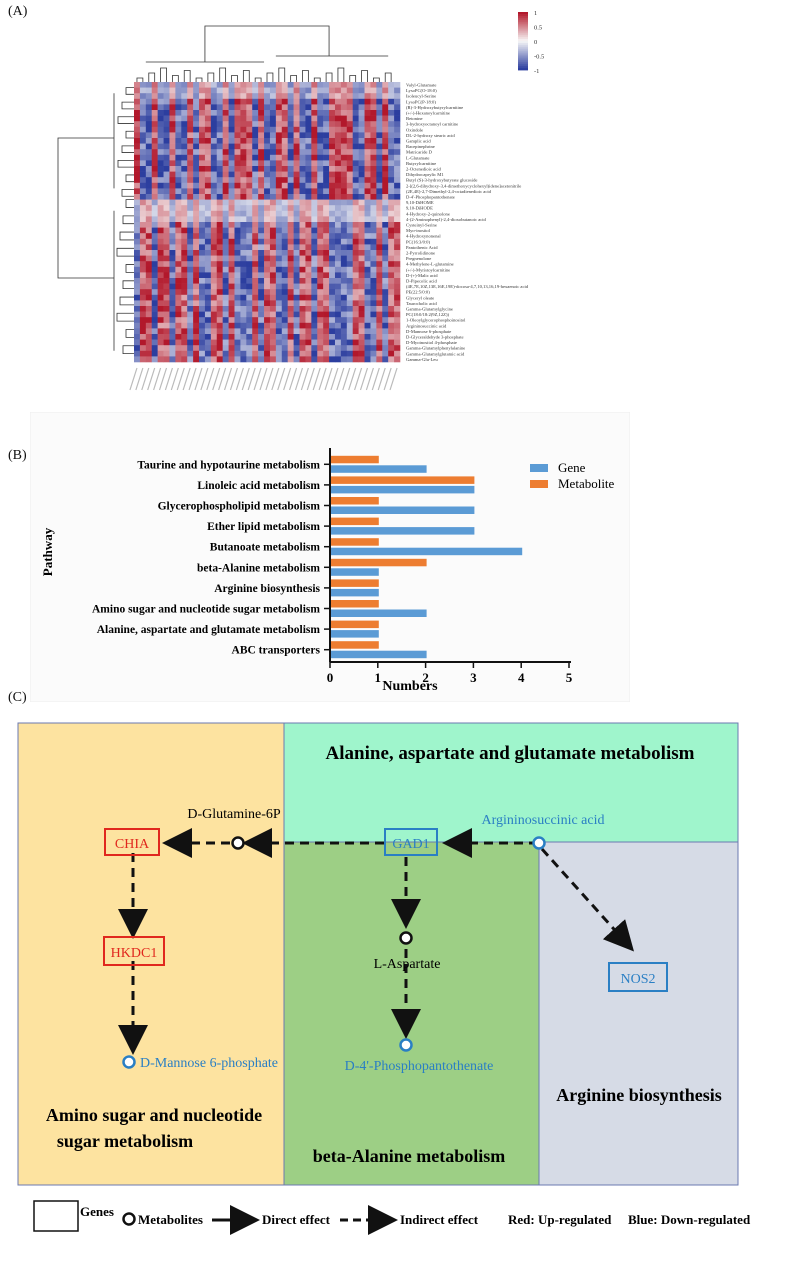 This screenshot has height=1261, width=795. I want to click on metabolite-phosphopantothenate-marker, so click(406, 1045).